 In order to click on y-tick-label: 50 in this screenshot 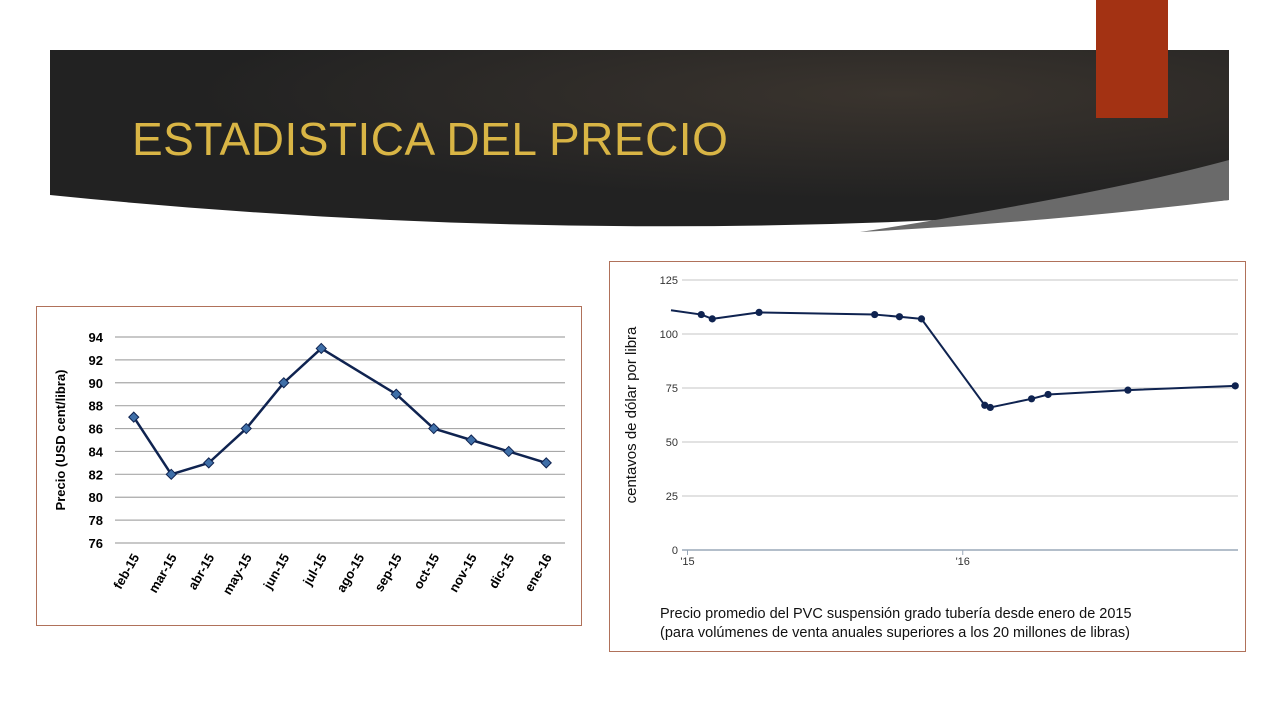, I will do `click(672, 443)`.